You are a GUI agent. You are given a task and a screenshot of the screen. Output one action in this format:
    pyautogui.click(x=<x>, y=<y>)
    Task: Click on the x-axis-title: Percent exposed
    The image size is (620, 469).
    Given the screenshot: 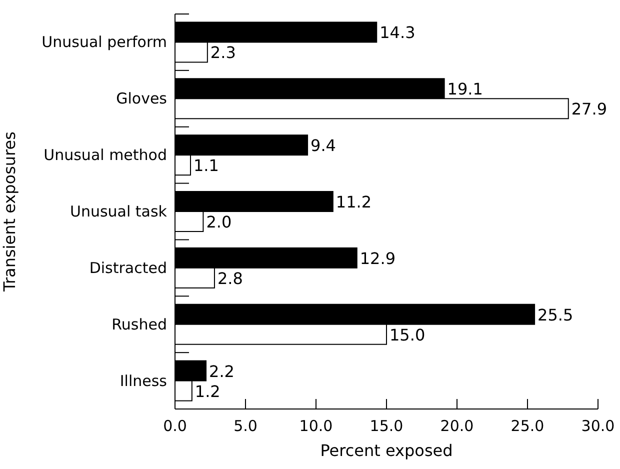 What is the action you would take?
    pyautogui.click(x=386, y=450)
    